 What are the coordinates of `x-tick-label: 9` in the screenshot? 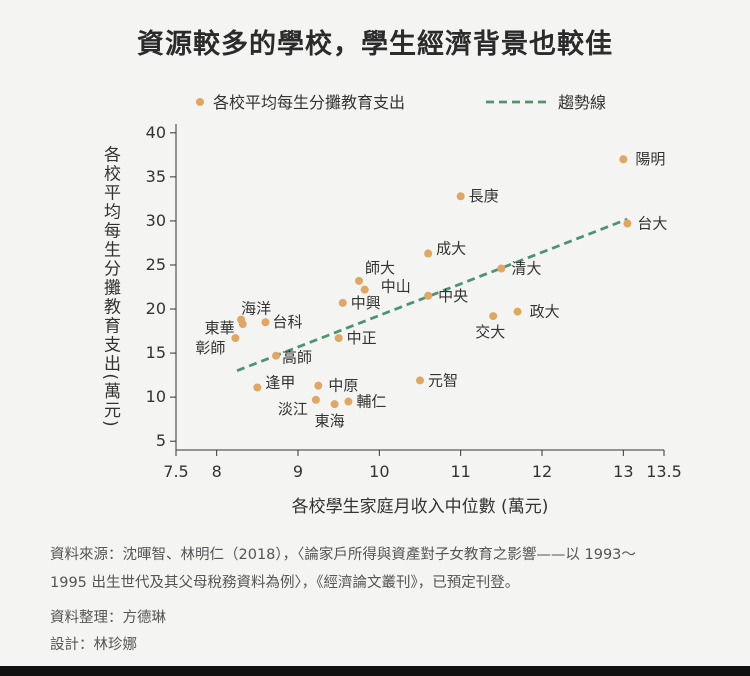 It's located at (298, 471).